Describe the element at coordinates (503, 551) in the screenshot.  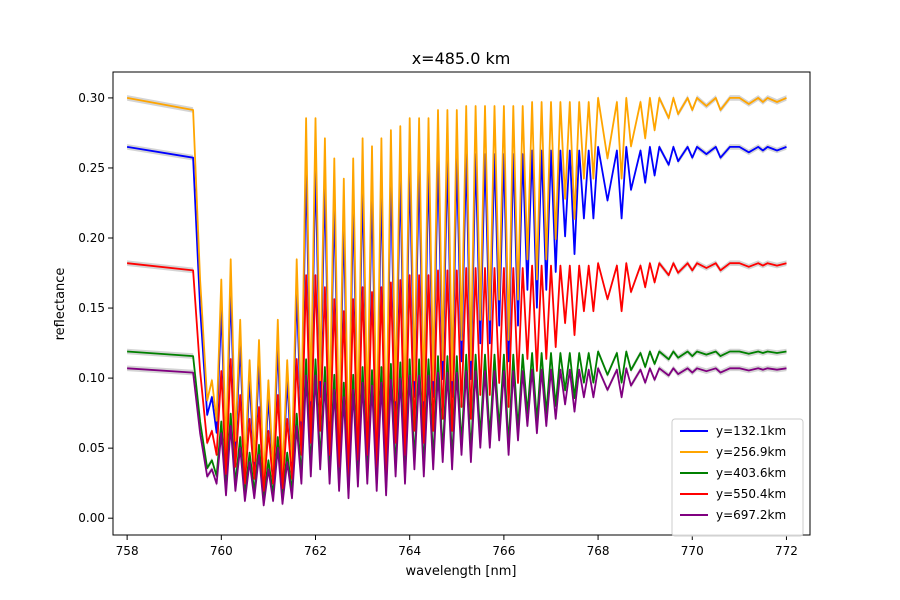
I see `x-tick-label: 766` at that location.